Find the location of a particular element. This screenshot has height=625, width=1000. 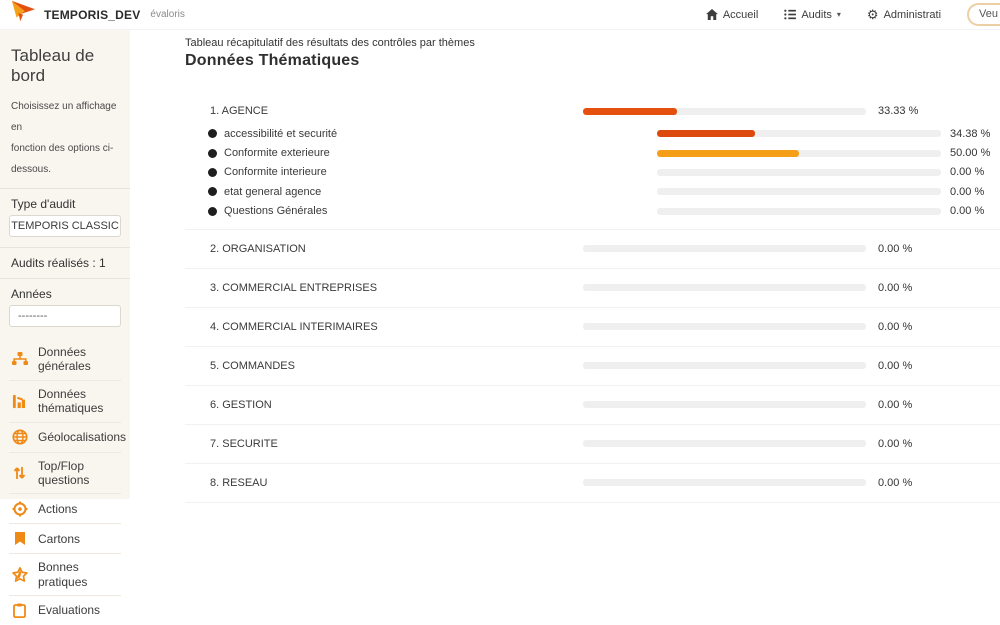

theme-group: 7. SECURITE 0.00 % is located at coordinates (592, 444).